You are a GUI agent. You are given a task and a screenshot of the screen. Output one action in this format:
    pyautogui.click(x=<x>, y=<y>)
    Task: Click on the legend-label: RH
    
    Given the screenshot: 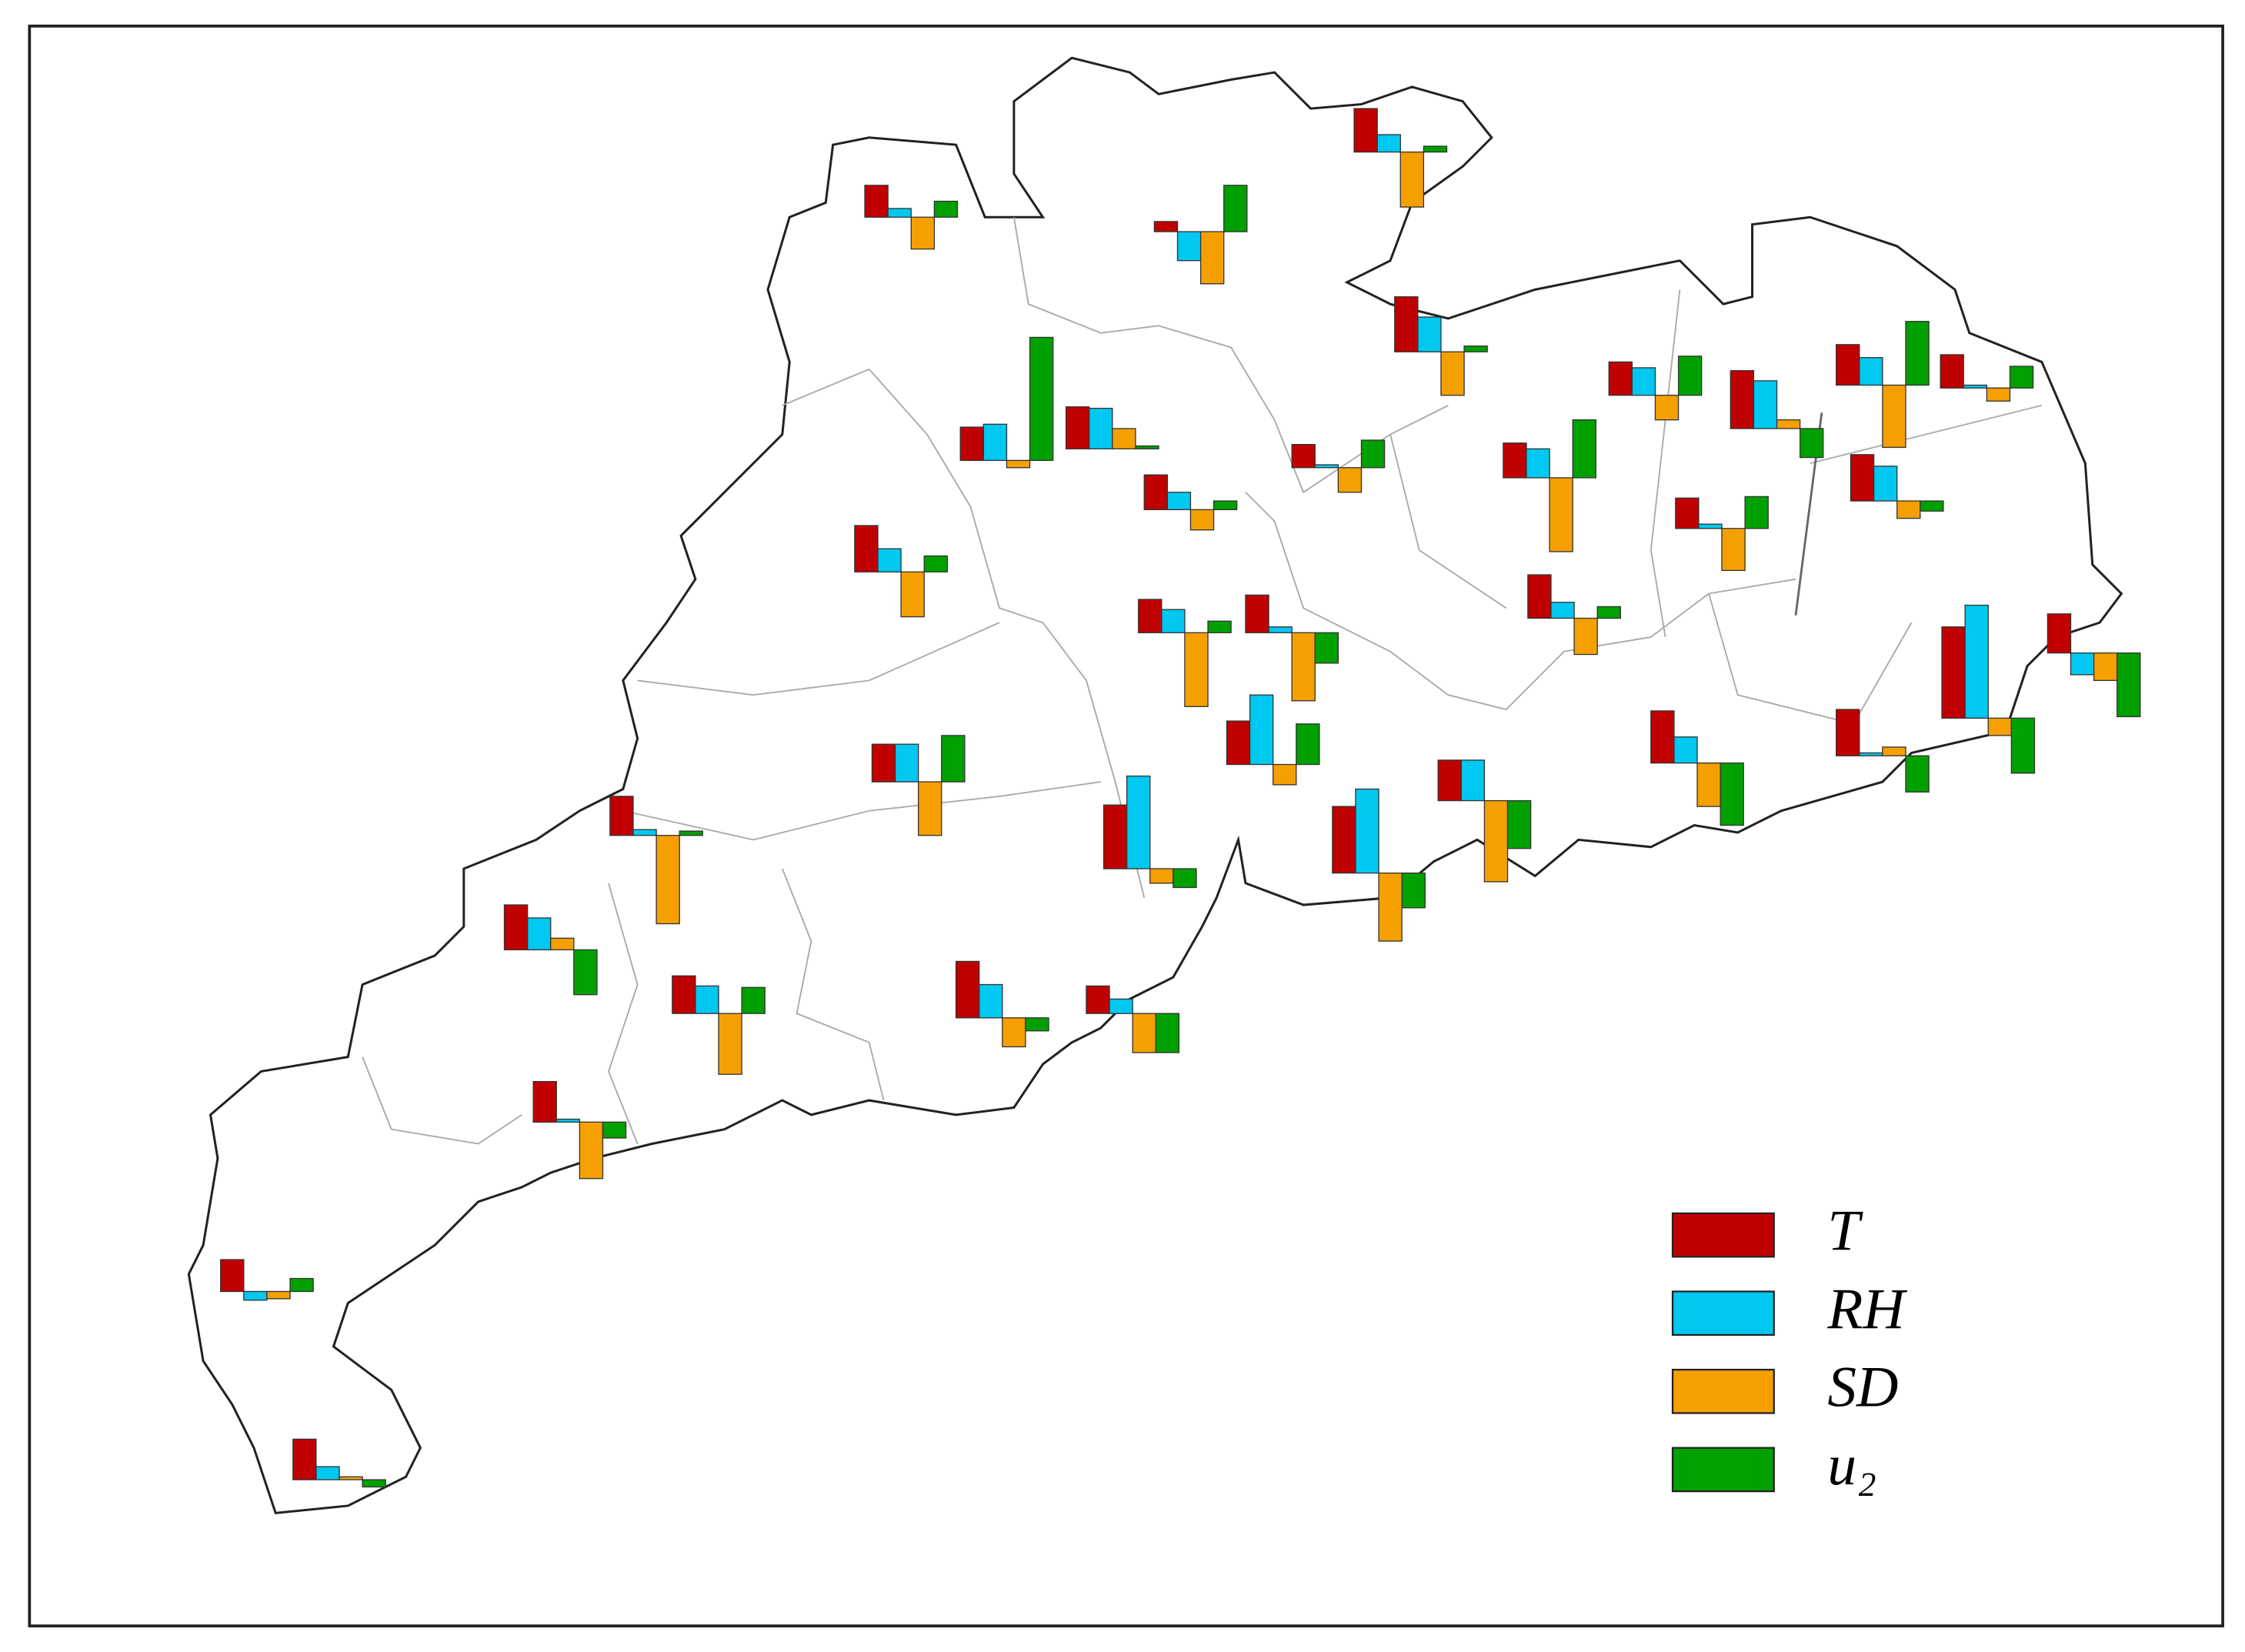 What is the action you would take?
    pyautogui.click(x=1866, y=1309)
    